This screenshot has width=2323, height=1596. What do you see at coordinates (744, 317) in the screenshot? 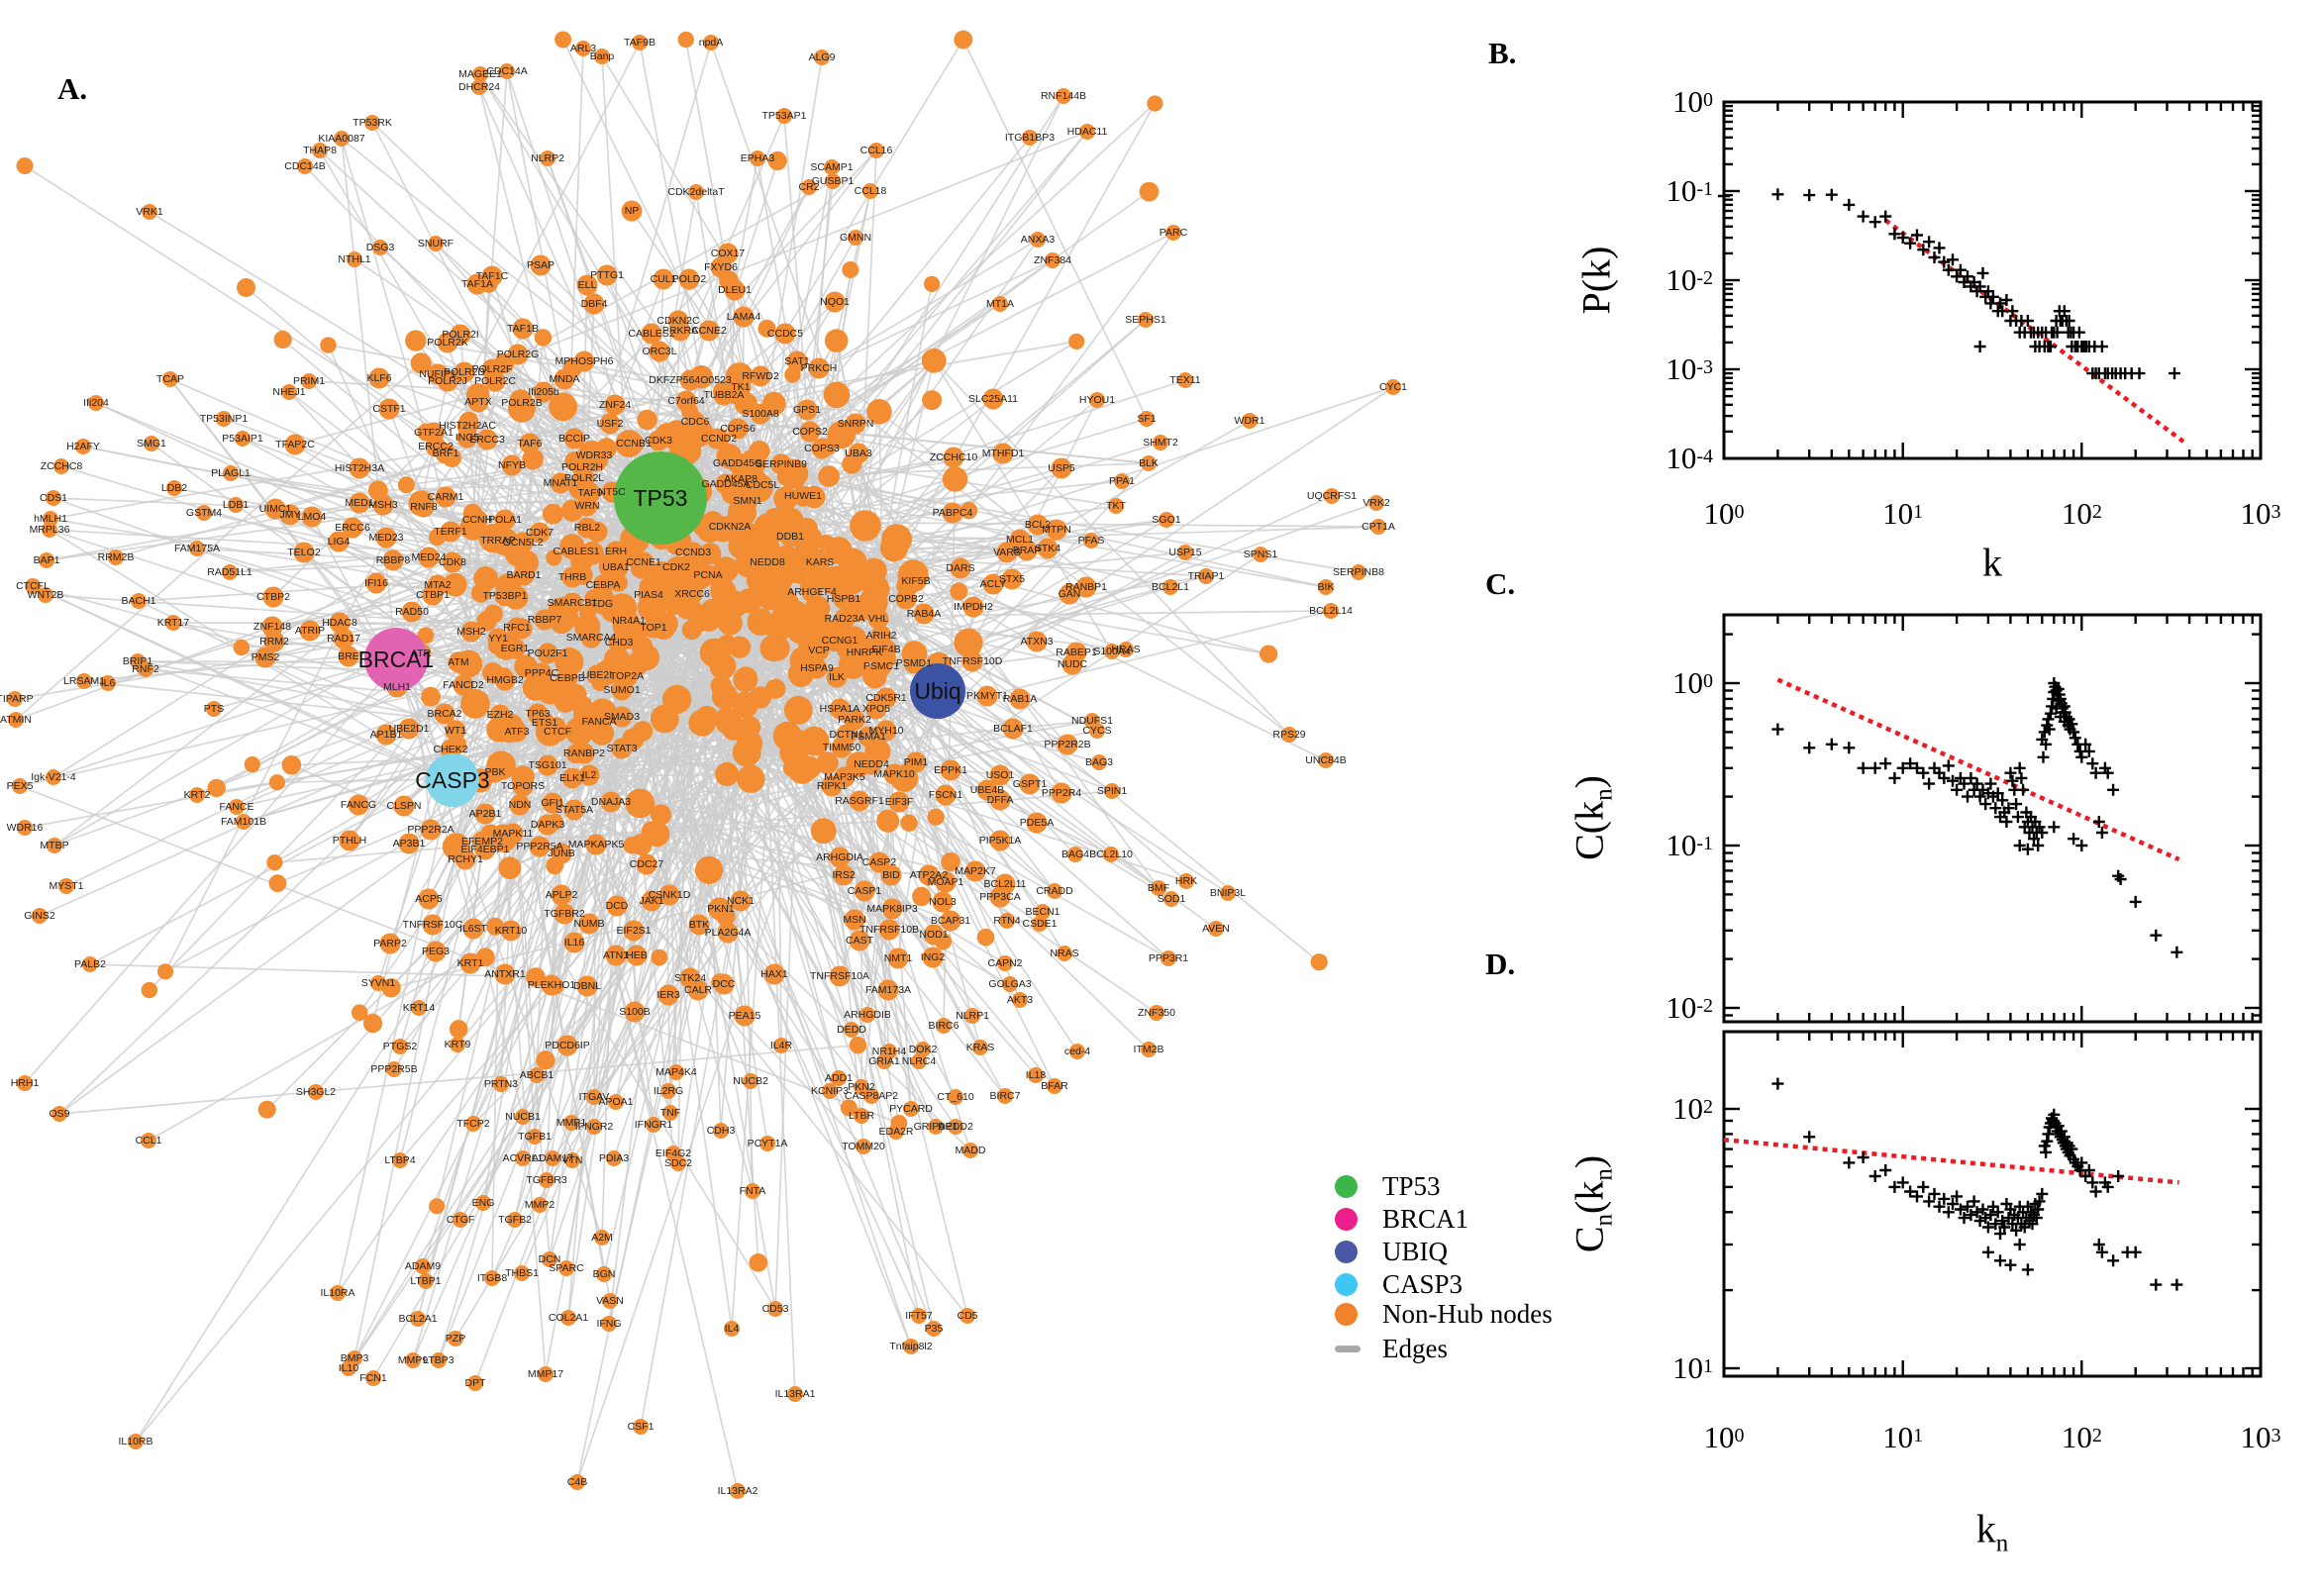
I see `node-label: LAMA4` at bounding box center [744, 317].